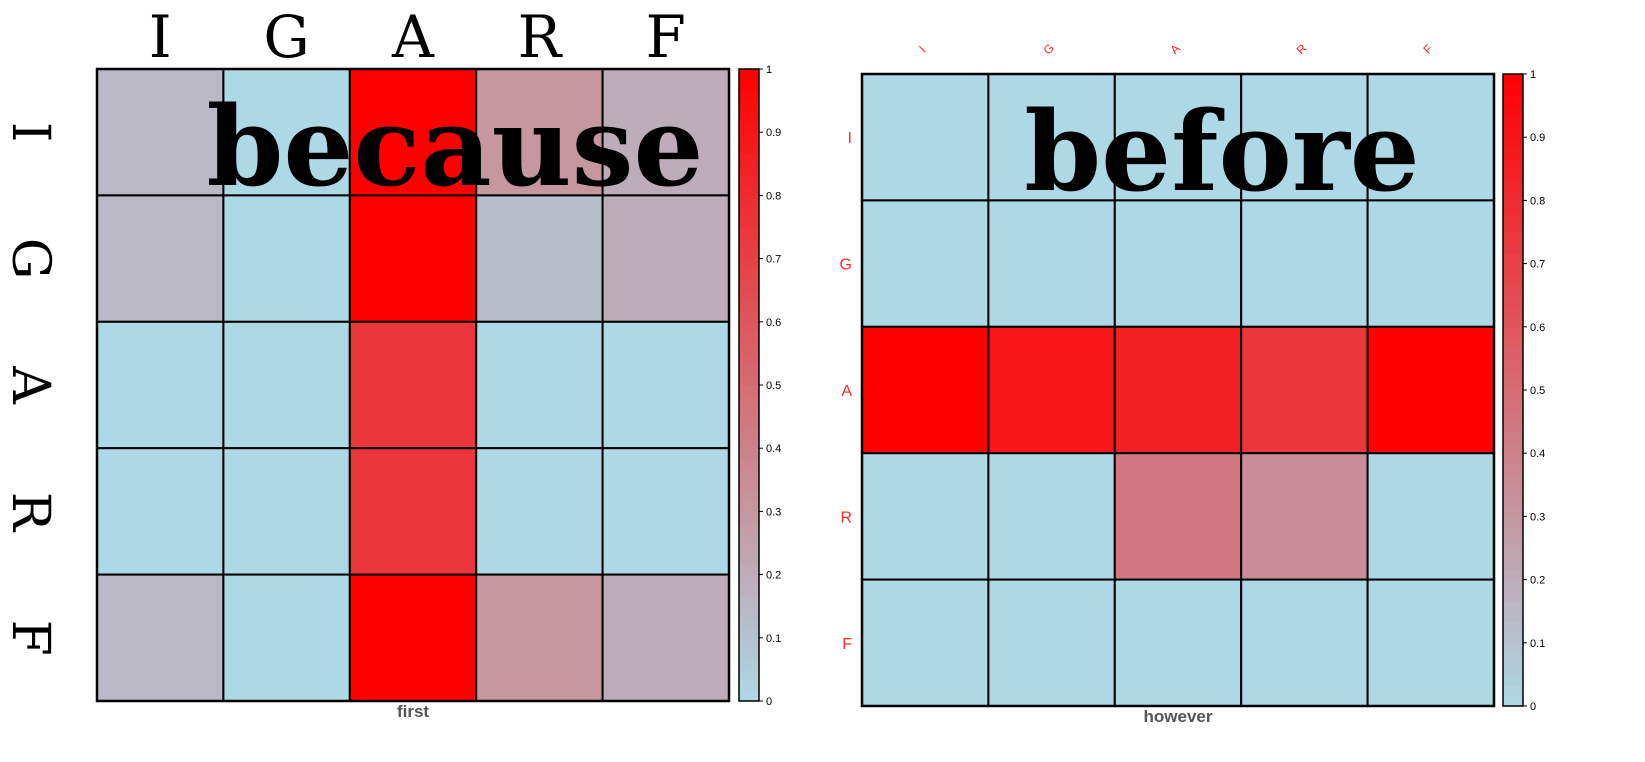  Describe the element at coordinates (1222, 151) in the screenshot. I see `overlay-title: before` at that location.